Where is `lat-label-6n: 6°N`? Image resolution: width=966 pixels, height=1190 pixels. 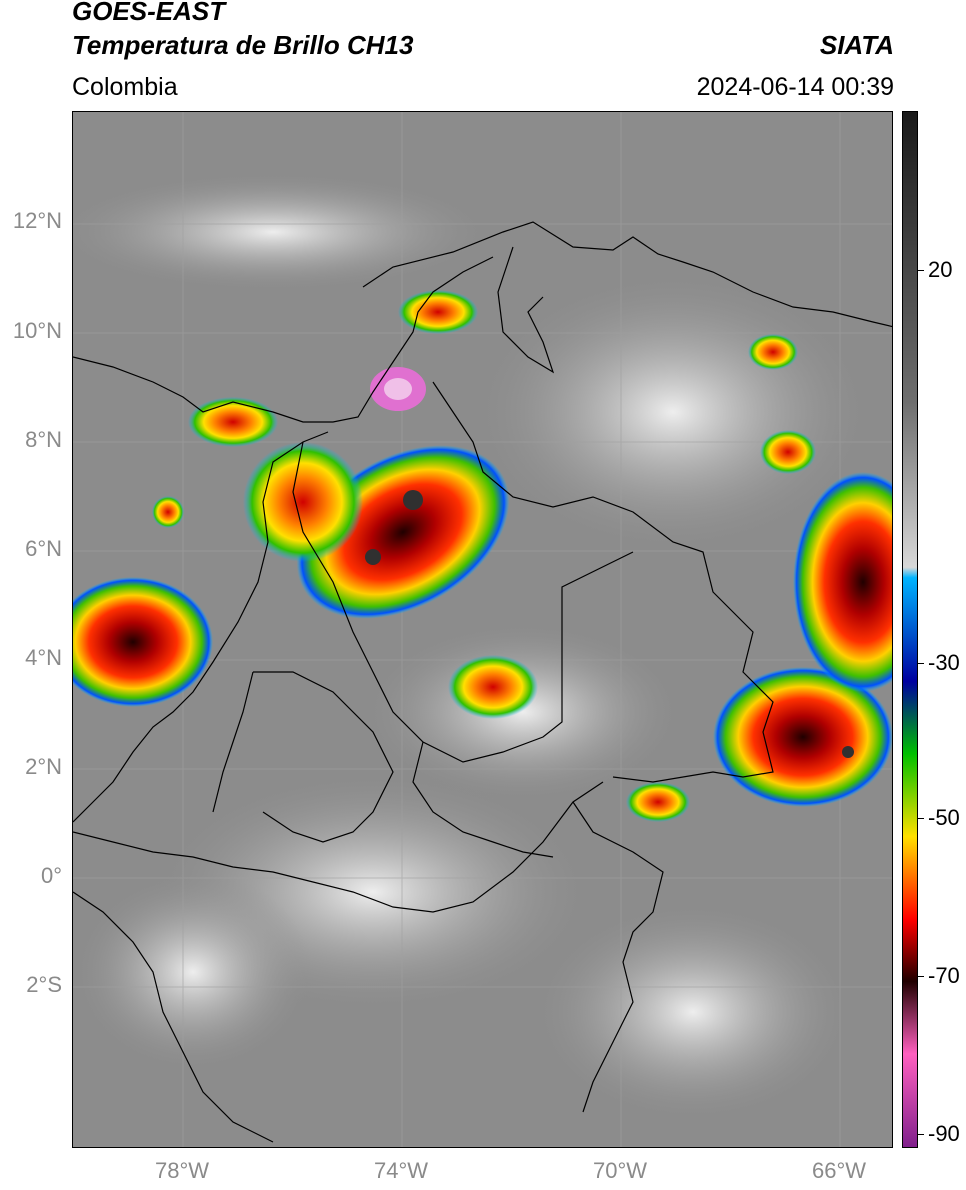
lat-label-6n: 6°N is located at coordinates (43, 548).